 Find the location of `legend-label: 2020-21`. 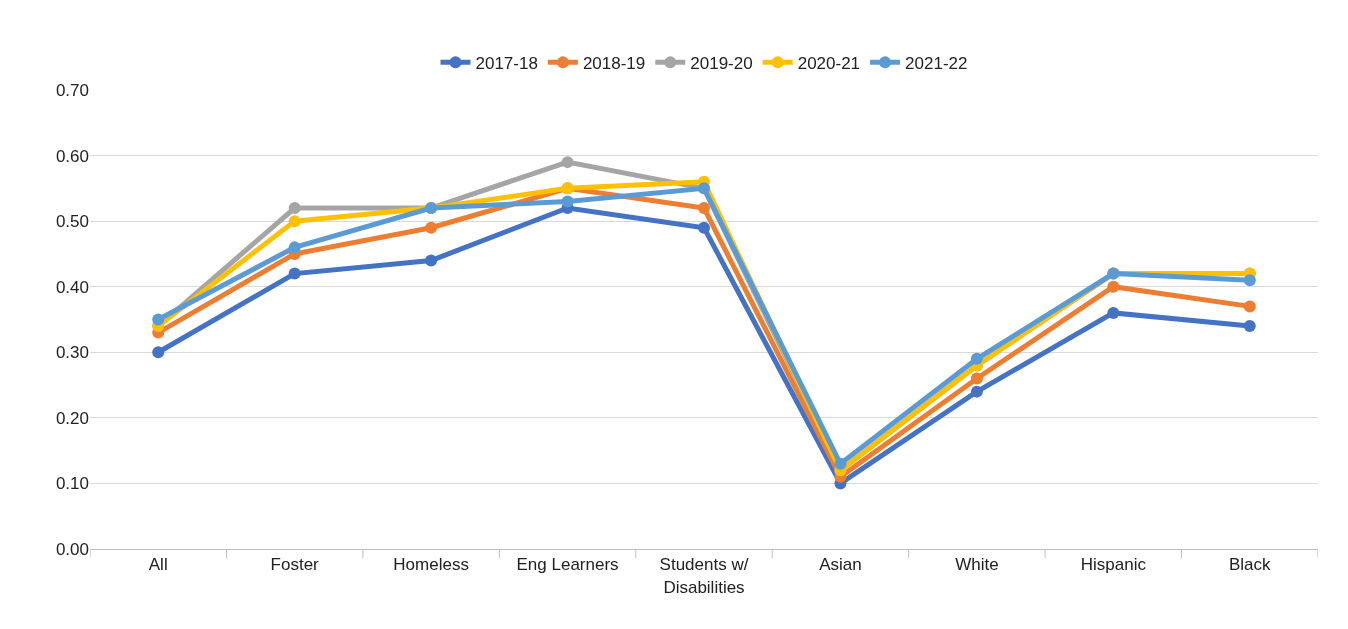

legend-label: 2020-21 is located at coordinates (829, 63).